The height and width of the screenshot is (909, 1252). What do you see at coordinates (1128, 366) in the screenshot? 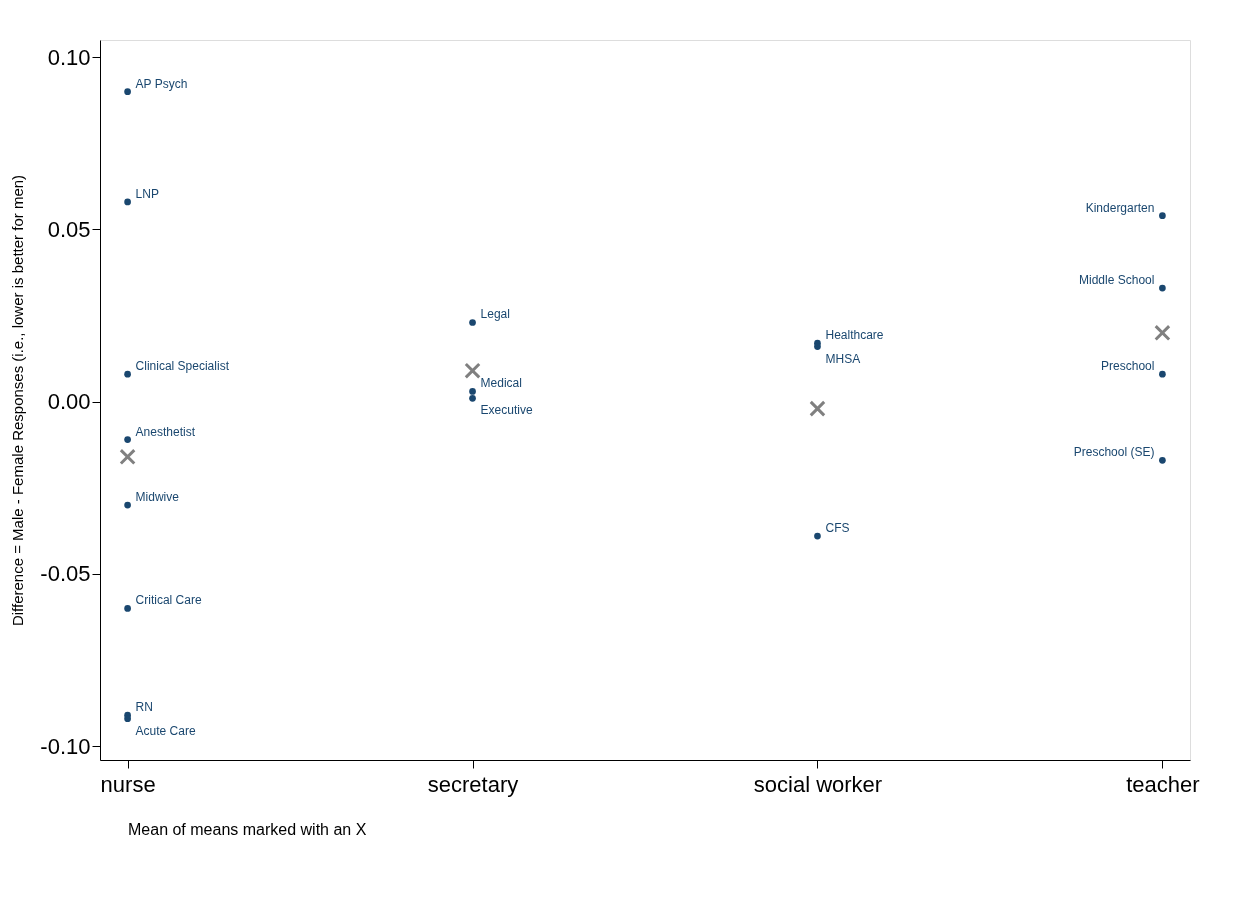
I see `annotation: Preschool` at bounding box center [1128, 366].